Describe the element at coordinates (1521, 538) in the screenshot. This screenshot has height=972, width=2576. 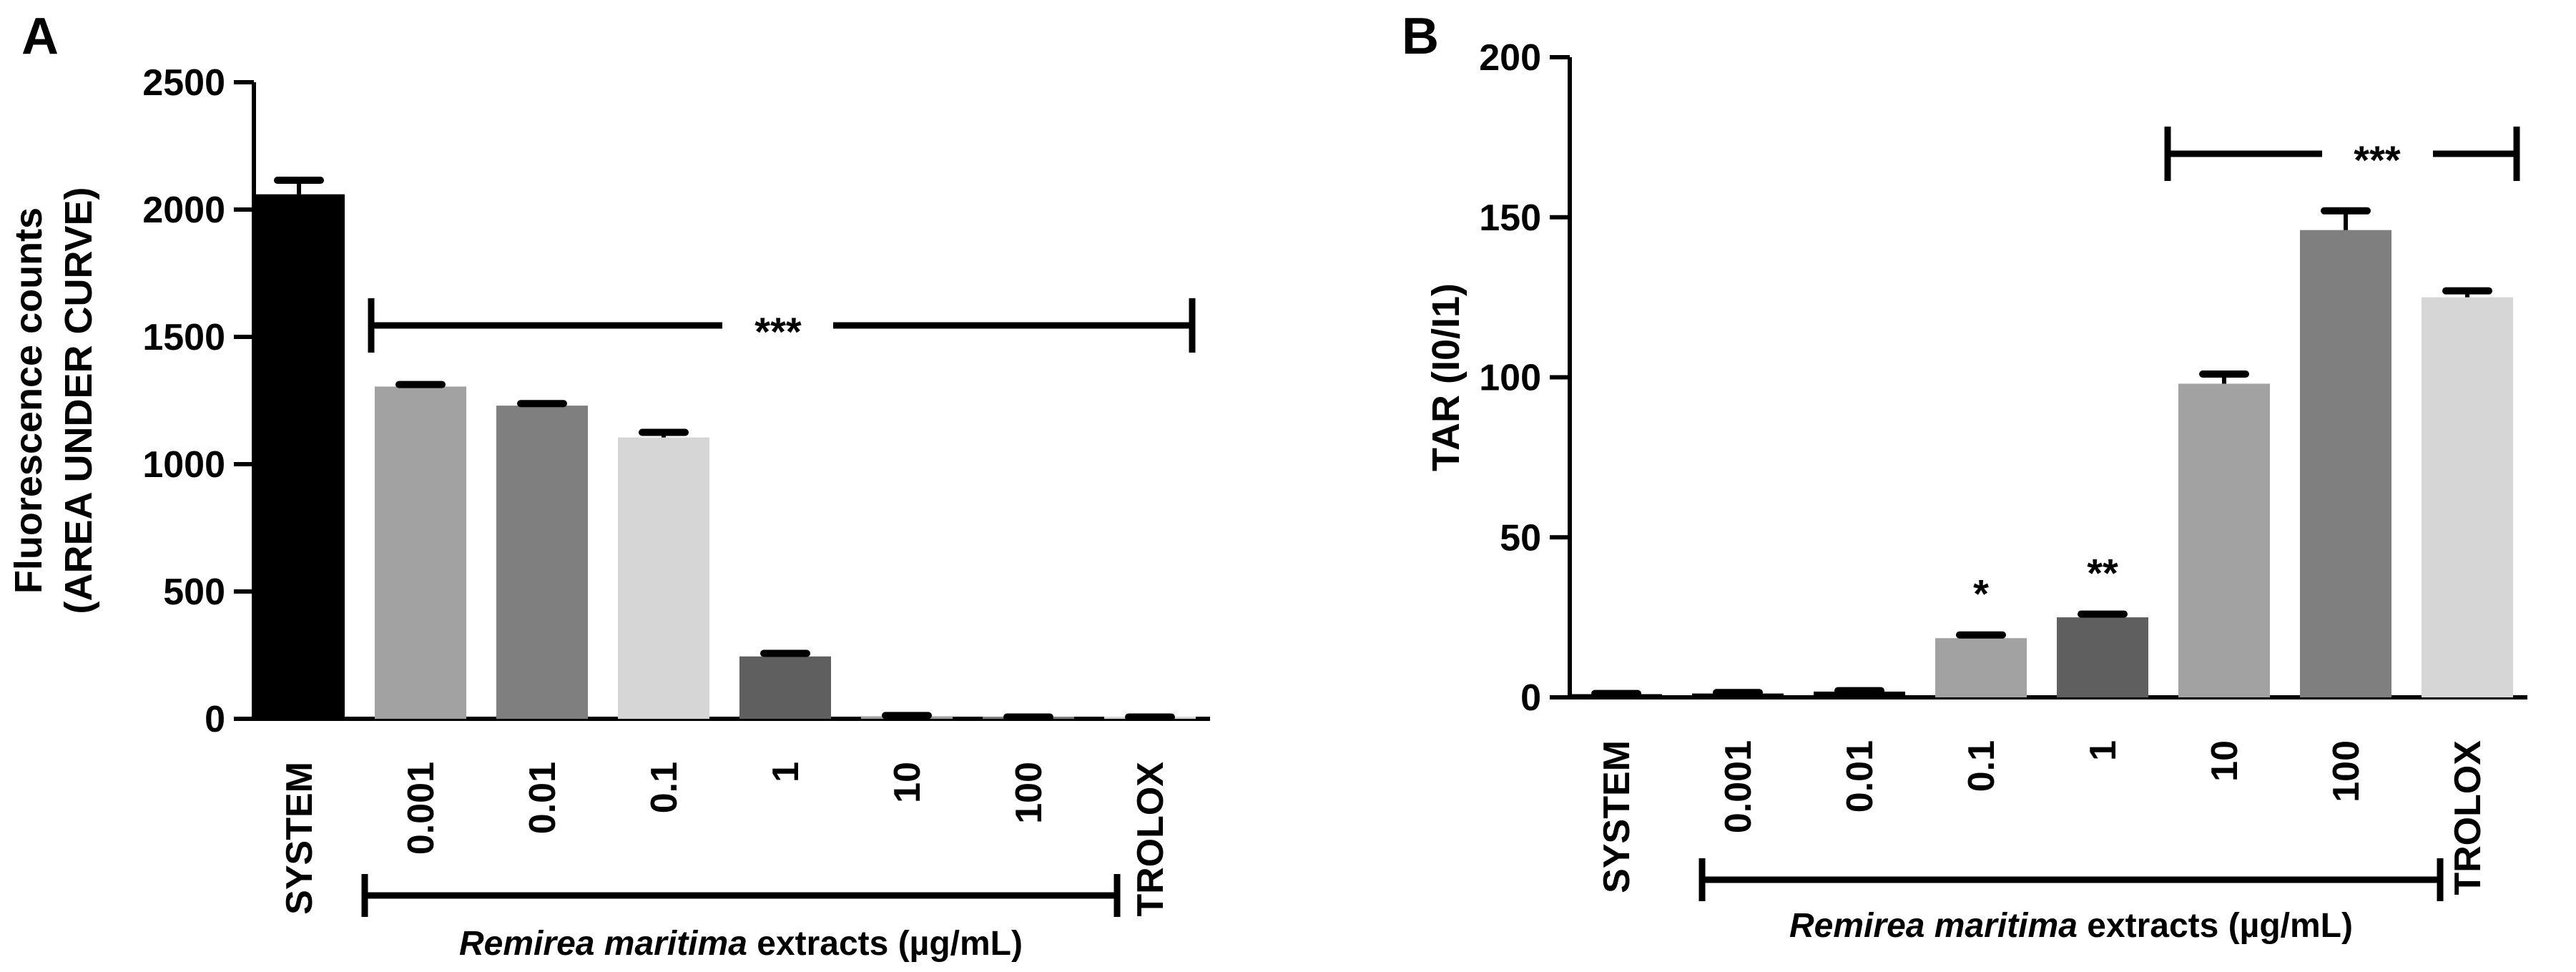
I see `y-tick-label: 50` at that location.